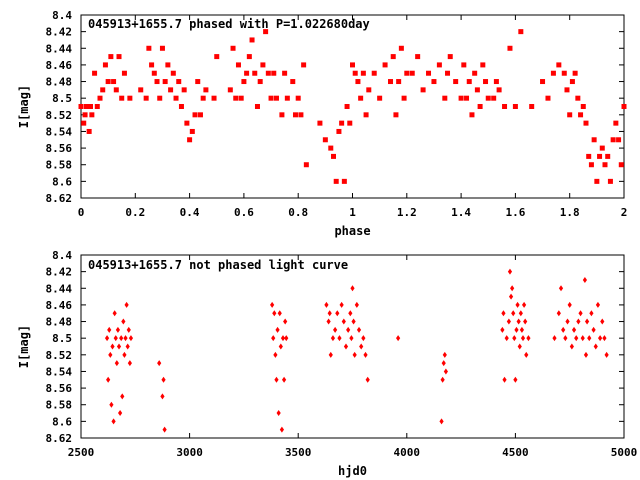  What do you see at coordinates (189, 452) in the screenshot?
I see `x-tick-label: 3000` at bounding box center [189, 452].